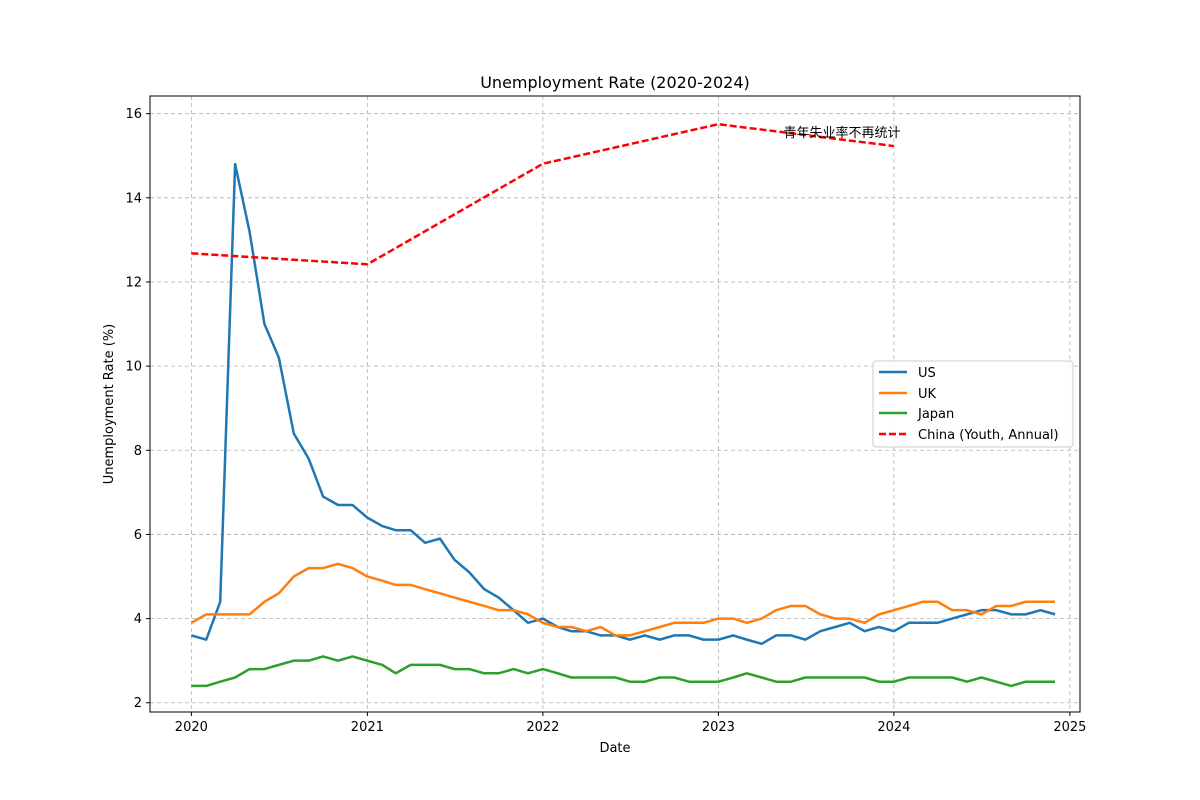 This screenshot has height=800, width=1200. I want to click on x-tick-label: 2025, so click(1069, 727).